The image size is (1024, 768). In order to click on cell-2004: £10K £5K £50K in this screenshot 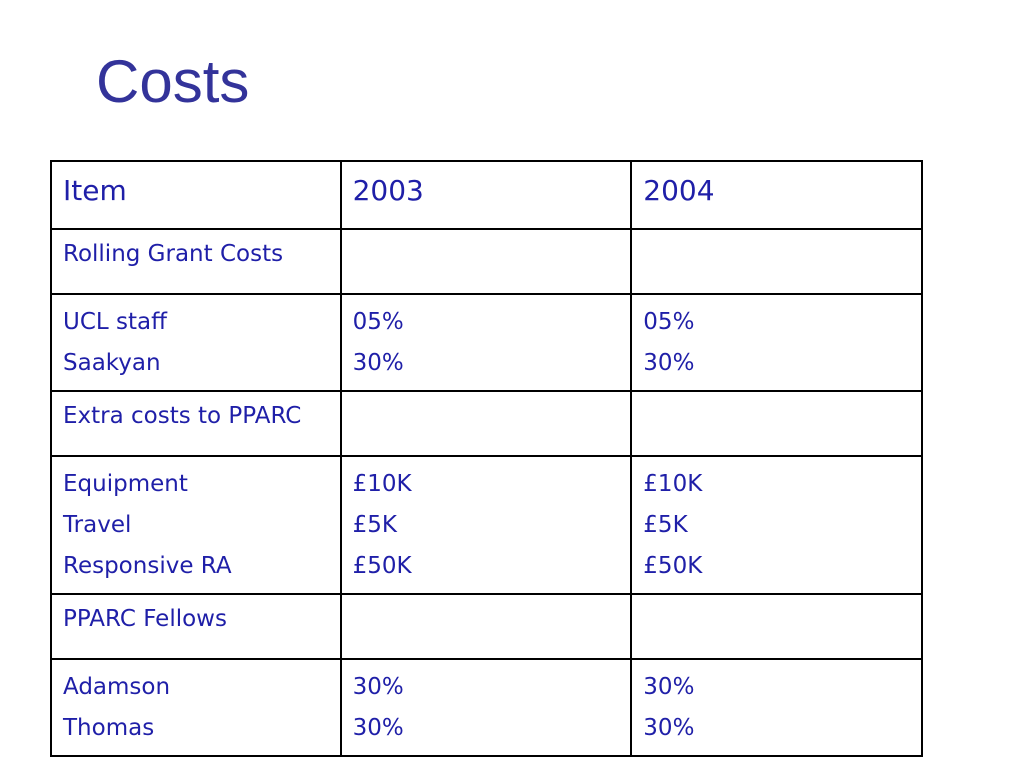, I will do `click(776, 525)`.